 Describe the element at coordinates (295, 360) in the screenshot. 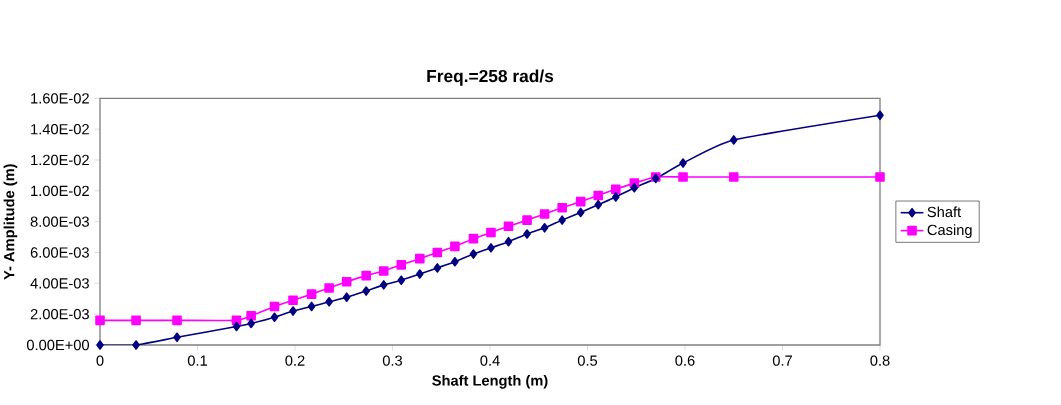

I see `x-tick-label: 0.2` at that location.